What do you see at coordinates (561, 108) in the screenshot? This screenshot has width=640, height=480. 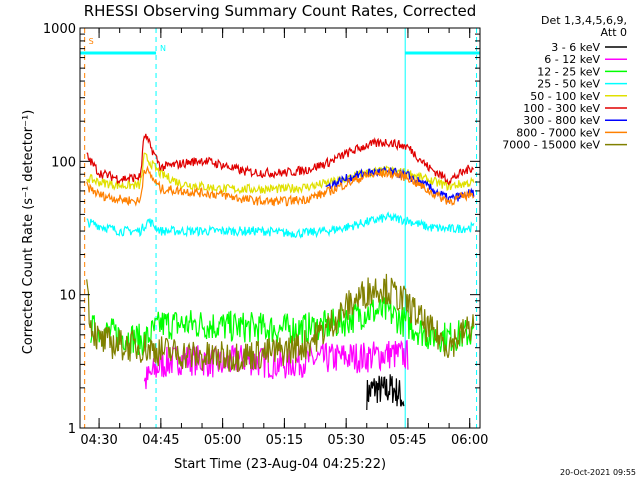 I see `legend-item-label: 100 - 300 keV` at bounding box center [561, 108].